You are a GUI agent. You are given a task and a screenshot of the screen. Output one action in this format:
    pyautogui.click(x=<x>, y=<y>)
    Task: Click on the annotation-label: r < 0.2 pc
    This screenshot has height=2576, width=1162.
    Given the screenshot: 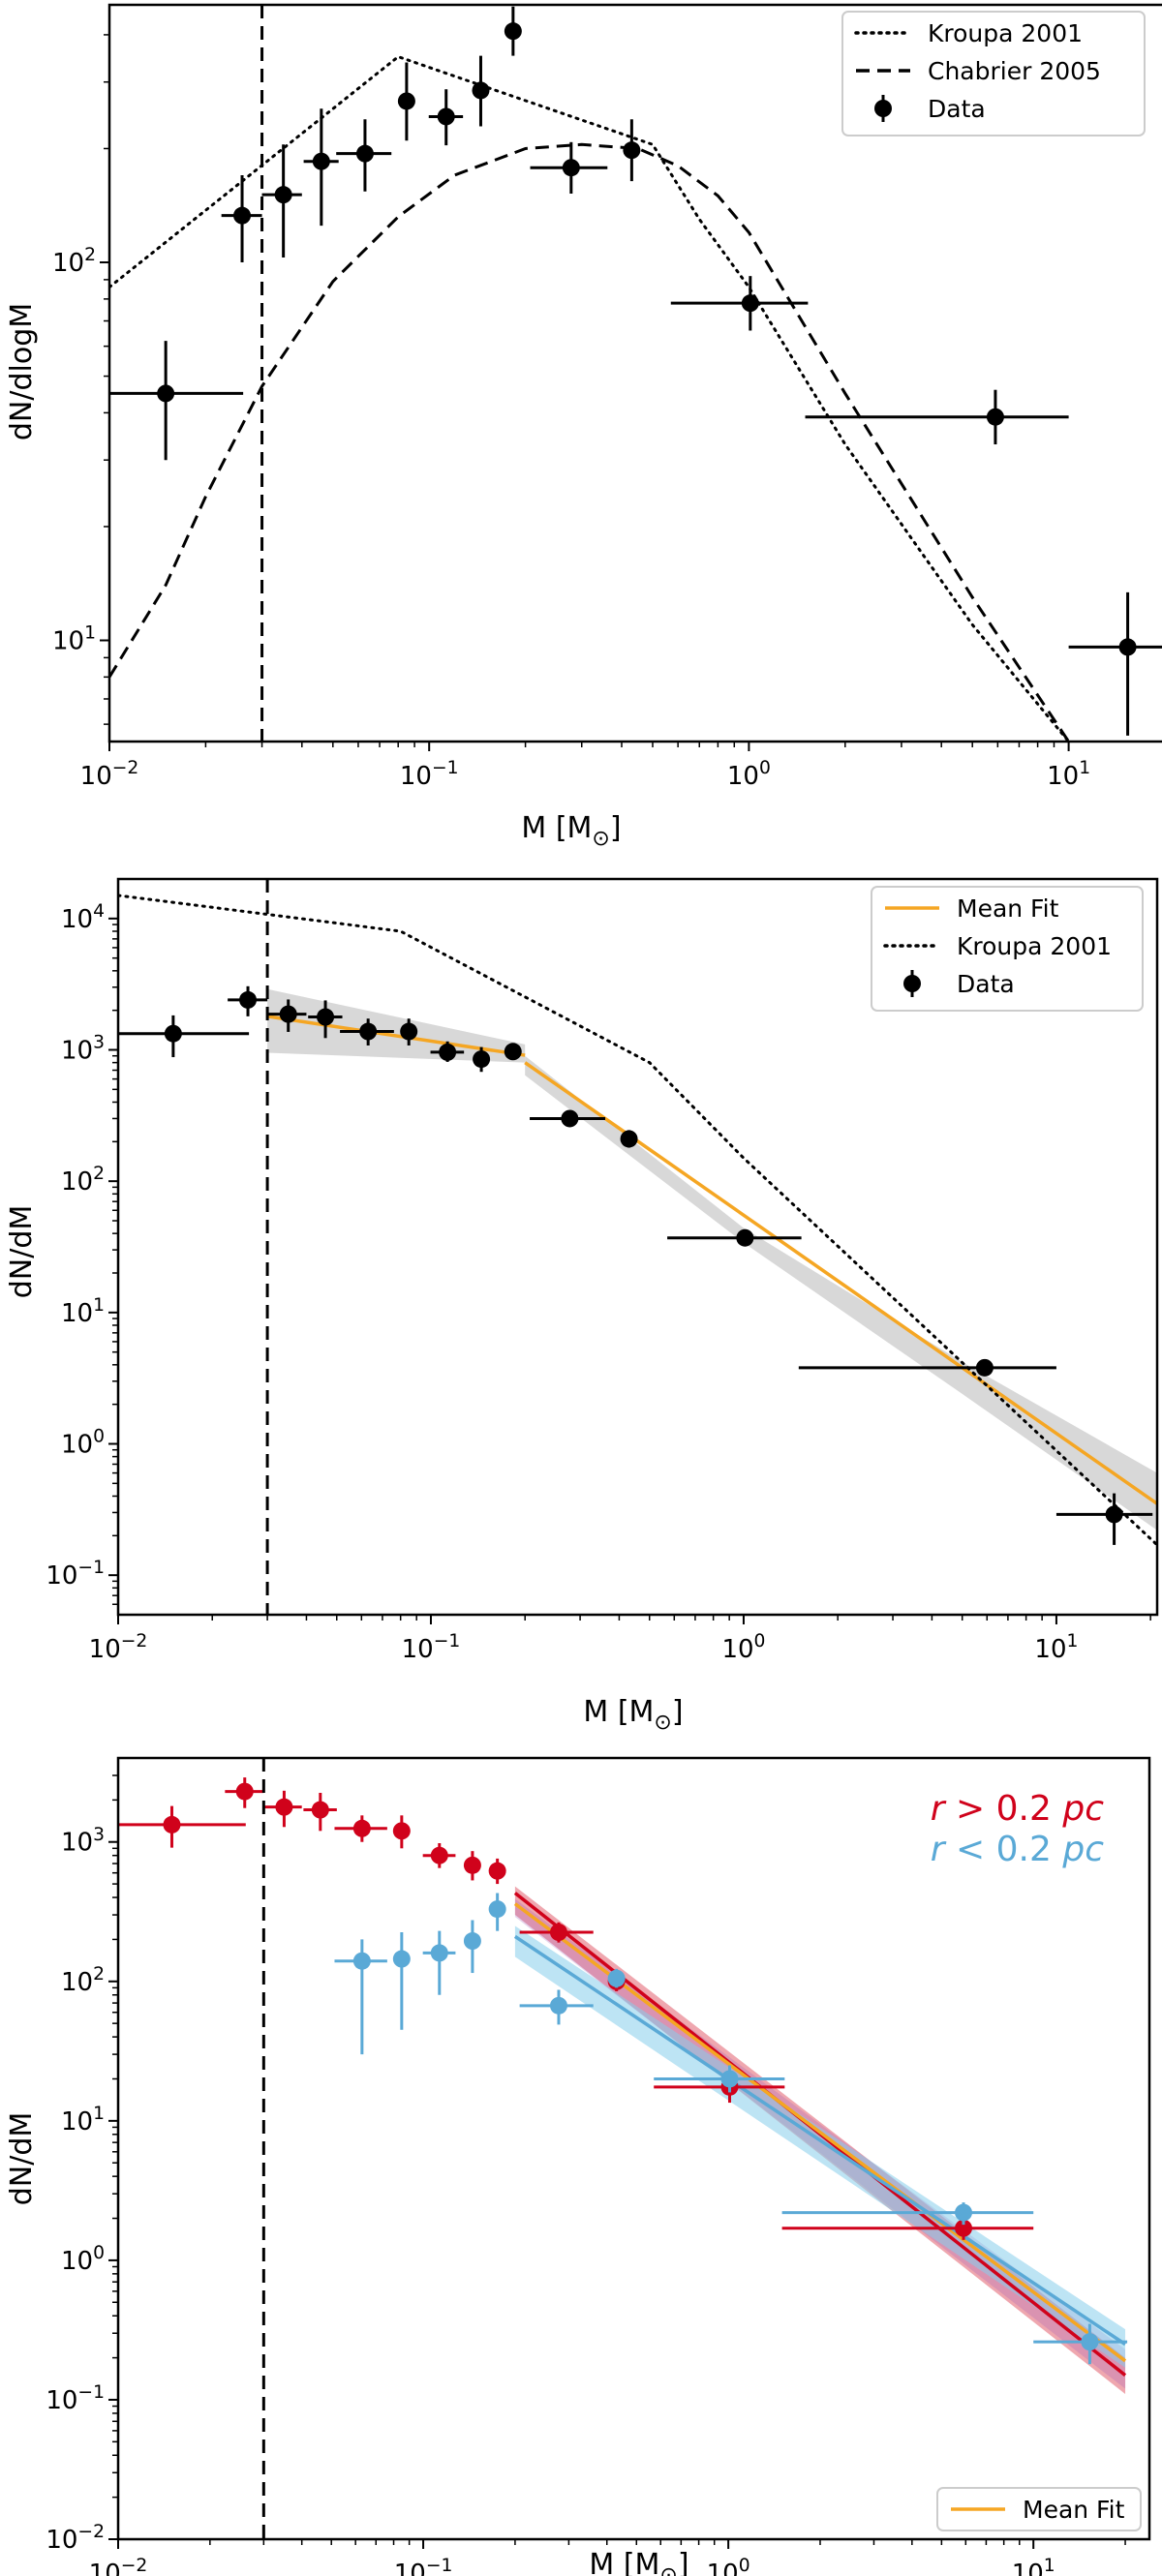 What is the action you would take?
    pyautogui.click(x=1018, y=1849)
    